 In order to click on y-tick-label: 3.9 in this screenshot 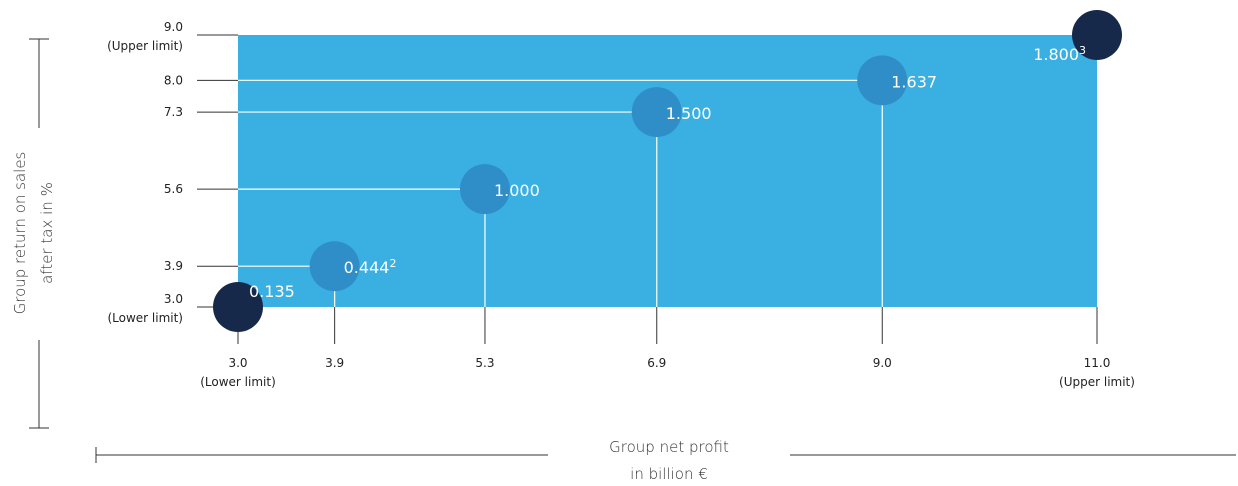, I will do `click(173, 266)`.